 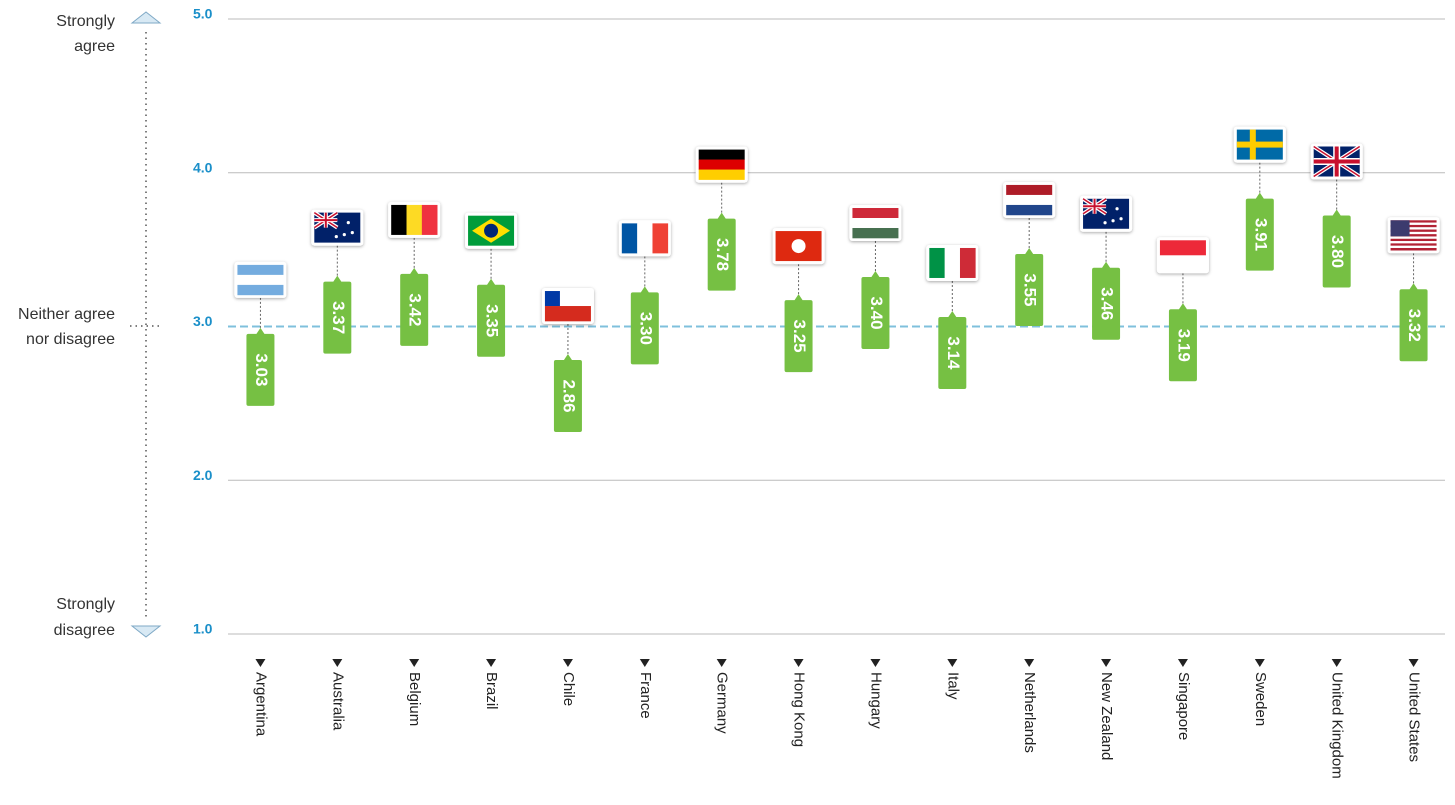 What do you see at coordinates (203, 14) in the screenshot?
I see `y-tick-label: 5.0` at bounding box center [203, 14].